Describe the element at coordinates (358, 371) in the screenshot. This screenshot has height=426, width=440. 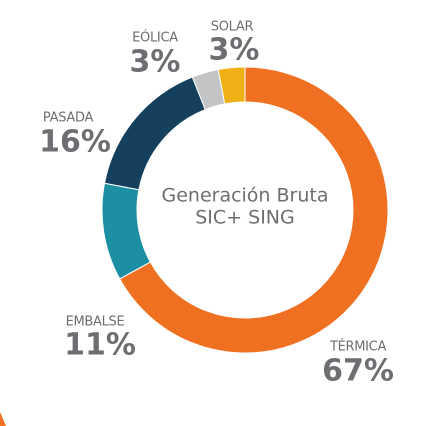
I see `value-label: 67%` at that location.